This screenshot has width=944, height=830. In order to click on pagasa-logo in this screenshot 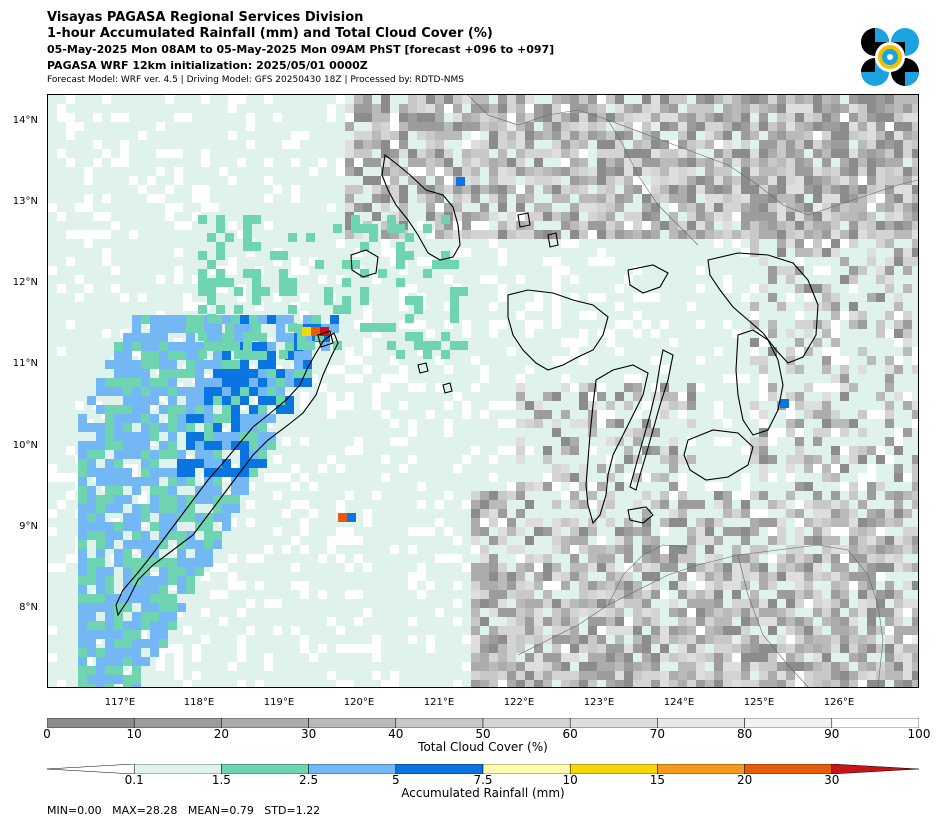, I will do `click(890, 57)`.